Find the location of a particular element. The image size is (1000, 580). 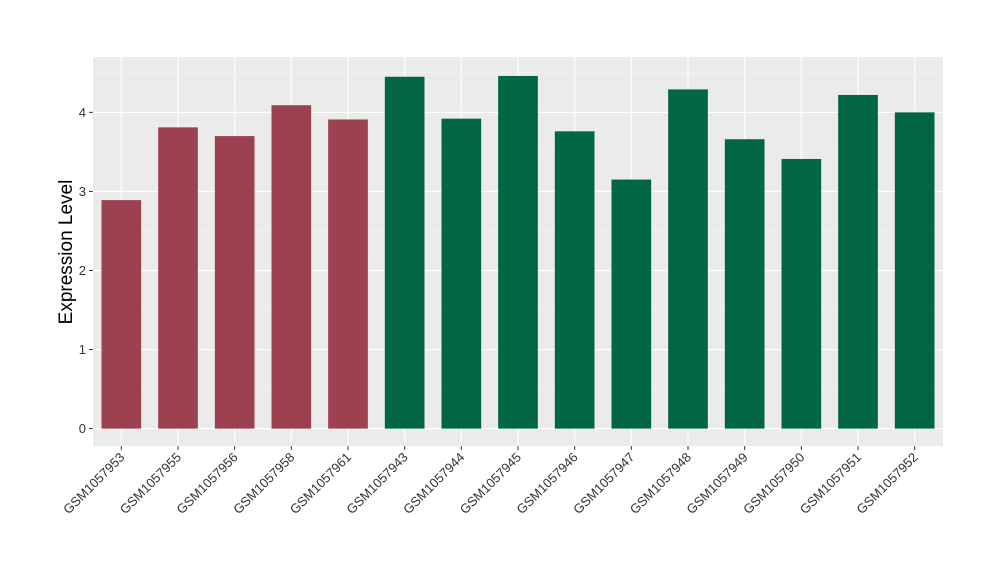

y-axis: 0 1 2 3 4 is located at coordinates (86, 270).